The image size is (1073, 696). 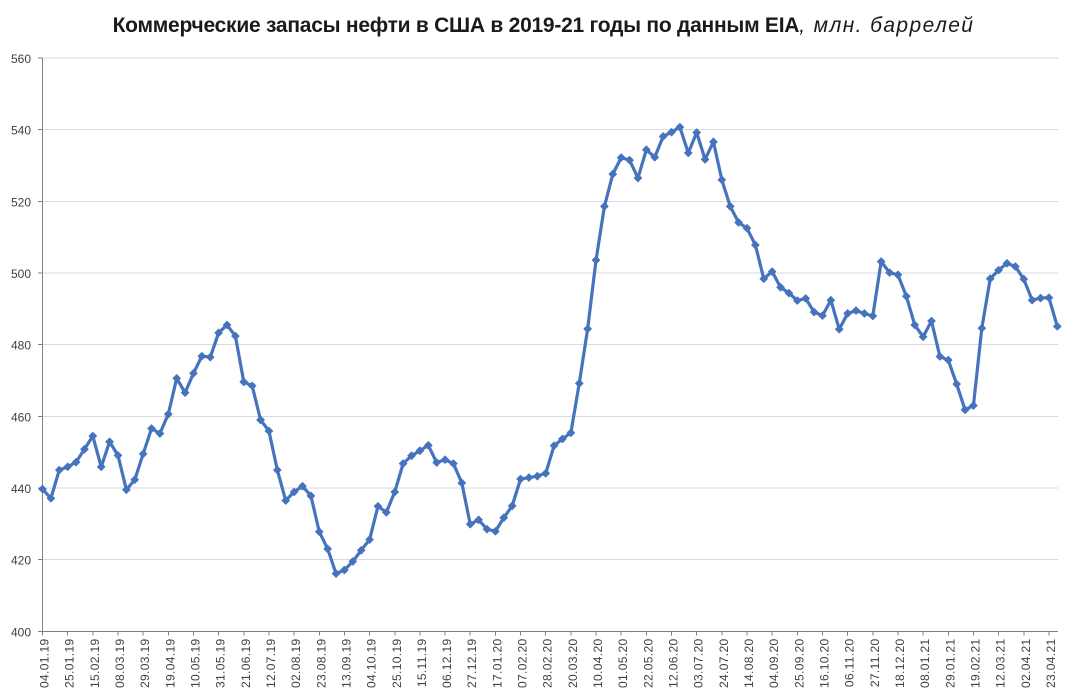 What do you see at coordinates (799, 664) in the screenshot?
I see `svg-text: 25.09.20` at bounding box center [799, 664].